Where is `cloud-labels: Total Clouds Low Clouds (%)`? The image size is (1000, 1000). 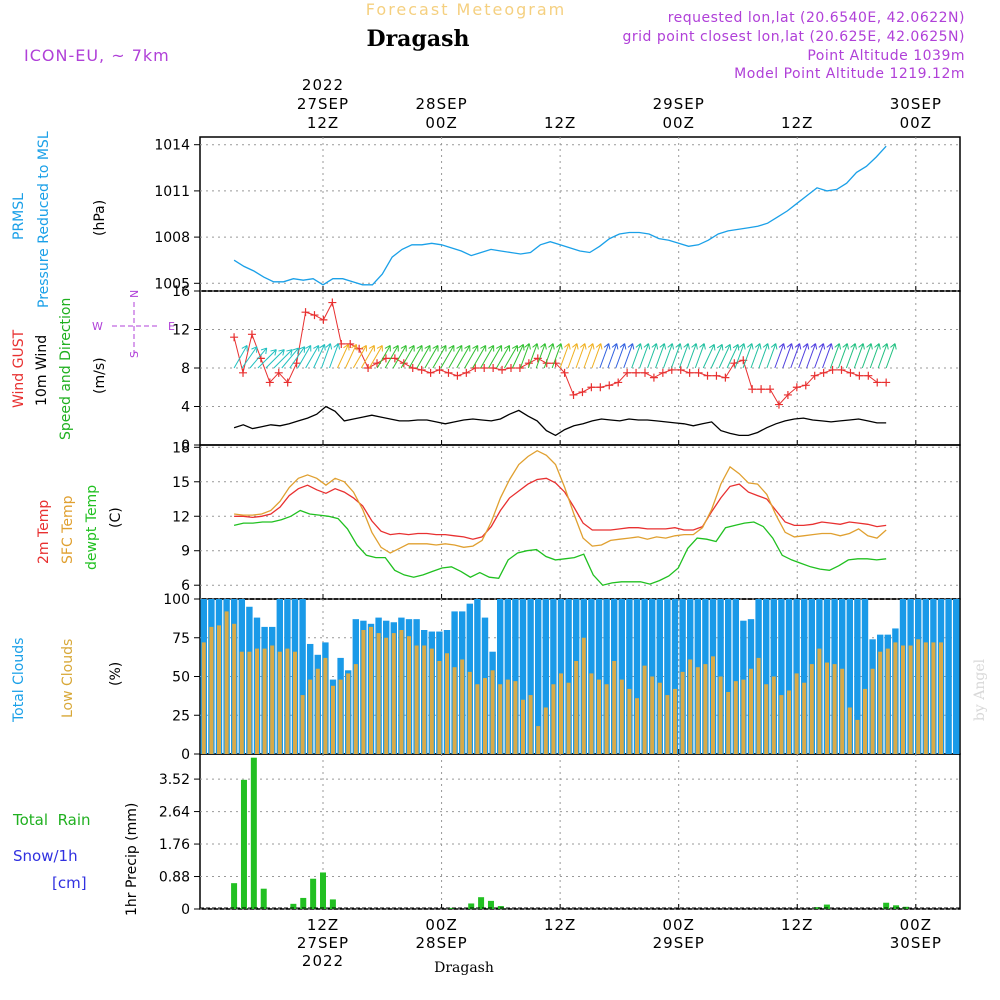
cloud-labels: Total Clouds Low Clouds (%) is located at coordinates (67, 680).